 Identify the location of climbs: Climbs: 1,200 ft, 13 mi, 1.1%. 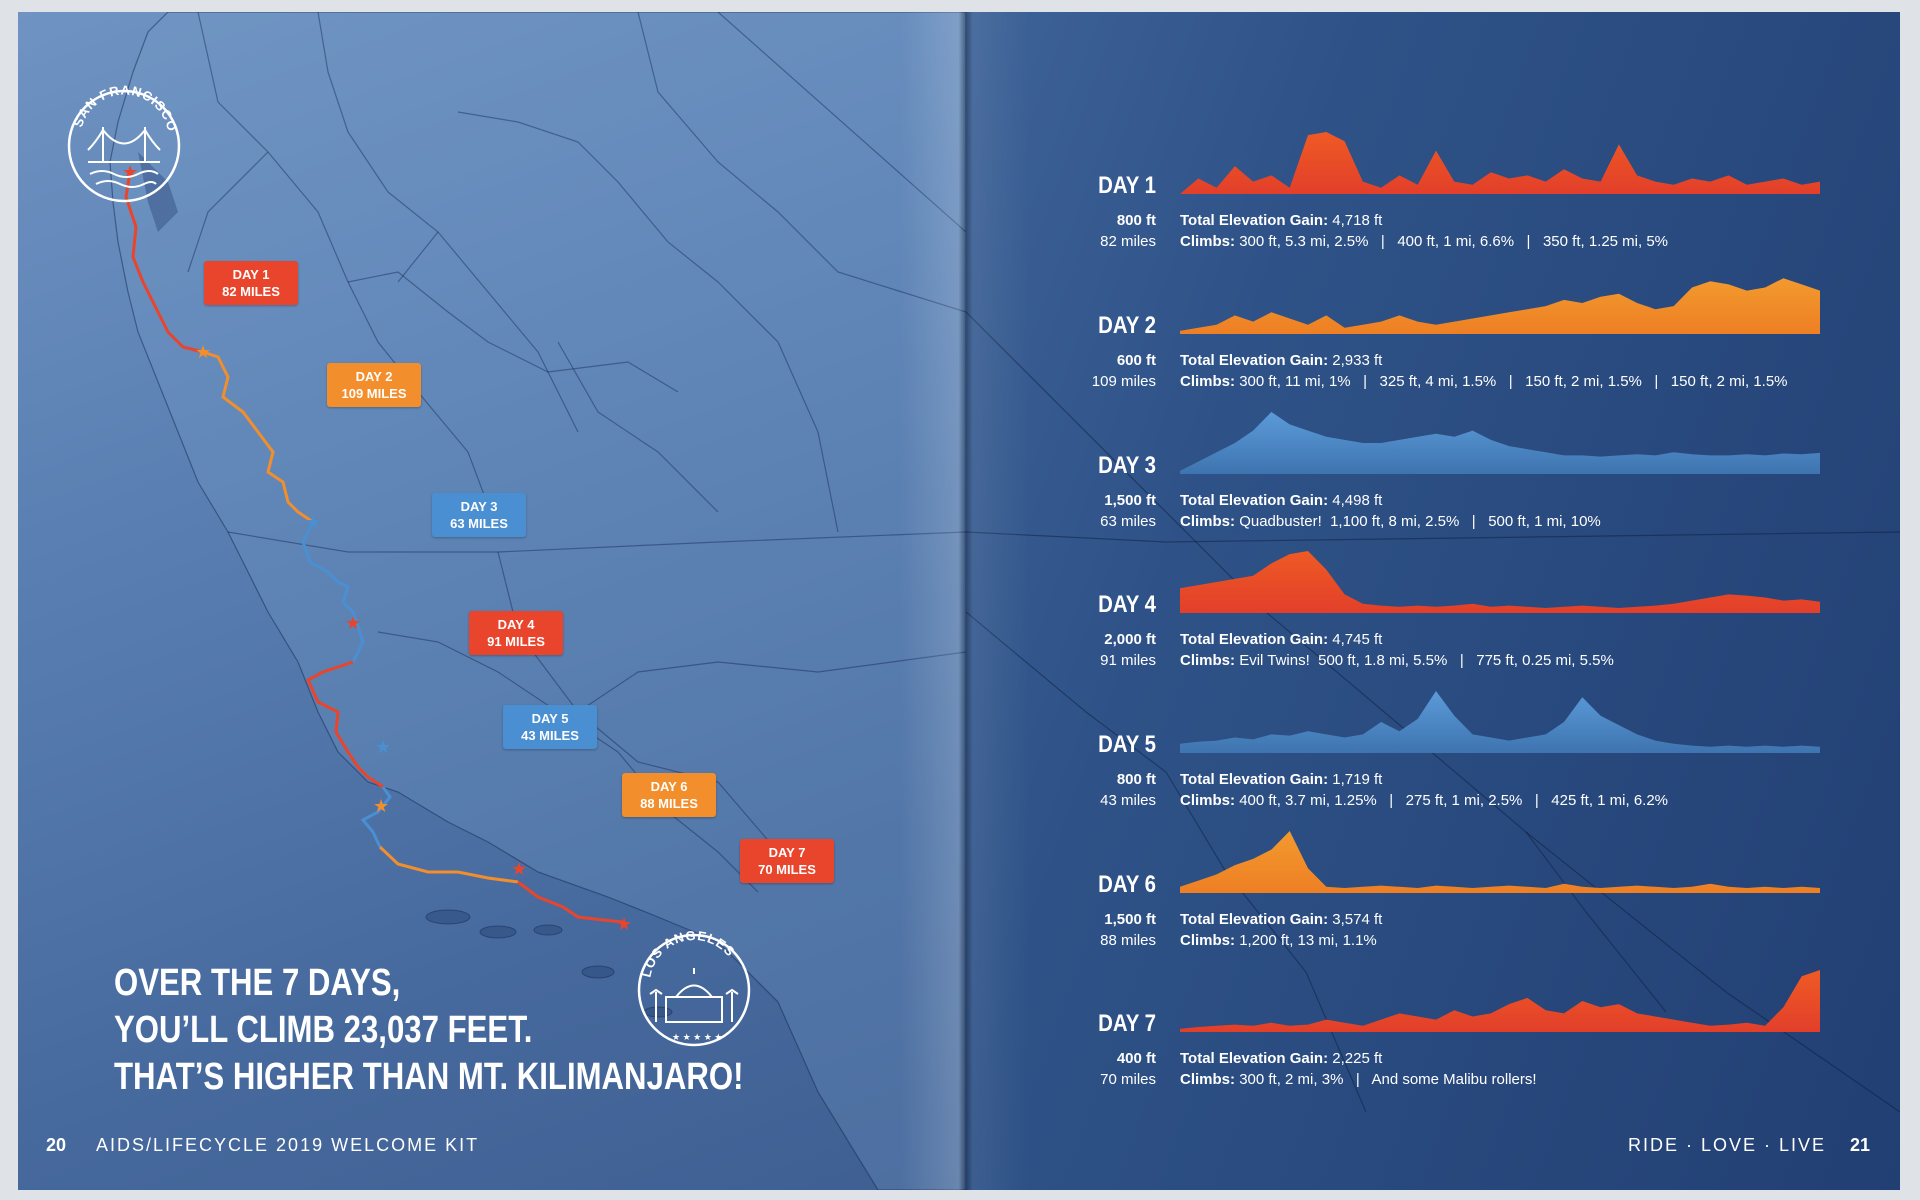
(1278, 940).